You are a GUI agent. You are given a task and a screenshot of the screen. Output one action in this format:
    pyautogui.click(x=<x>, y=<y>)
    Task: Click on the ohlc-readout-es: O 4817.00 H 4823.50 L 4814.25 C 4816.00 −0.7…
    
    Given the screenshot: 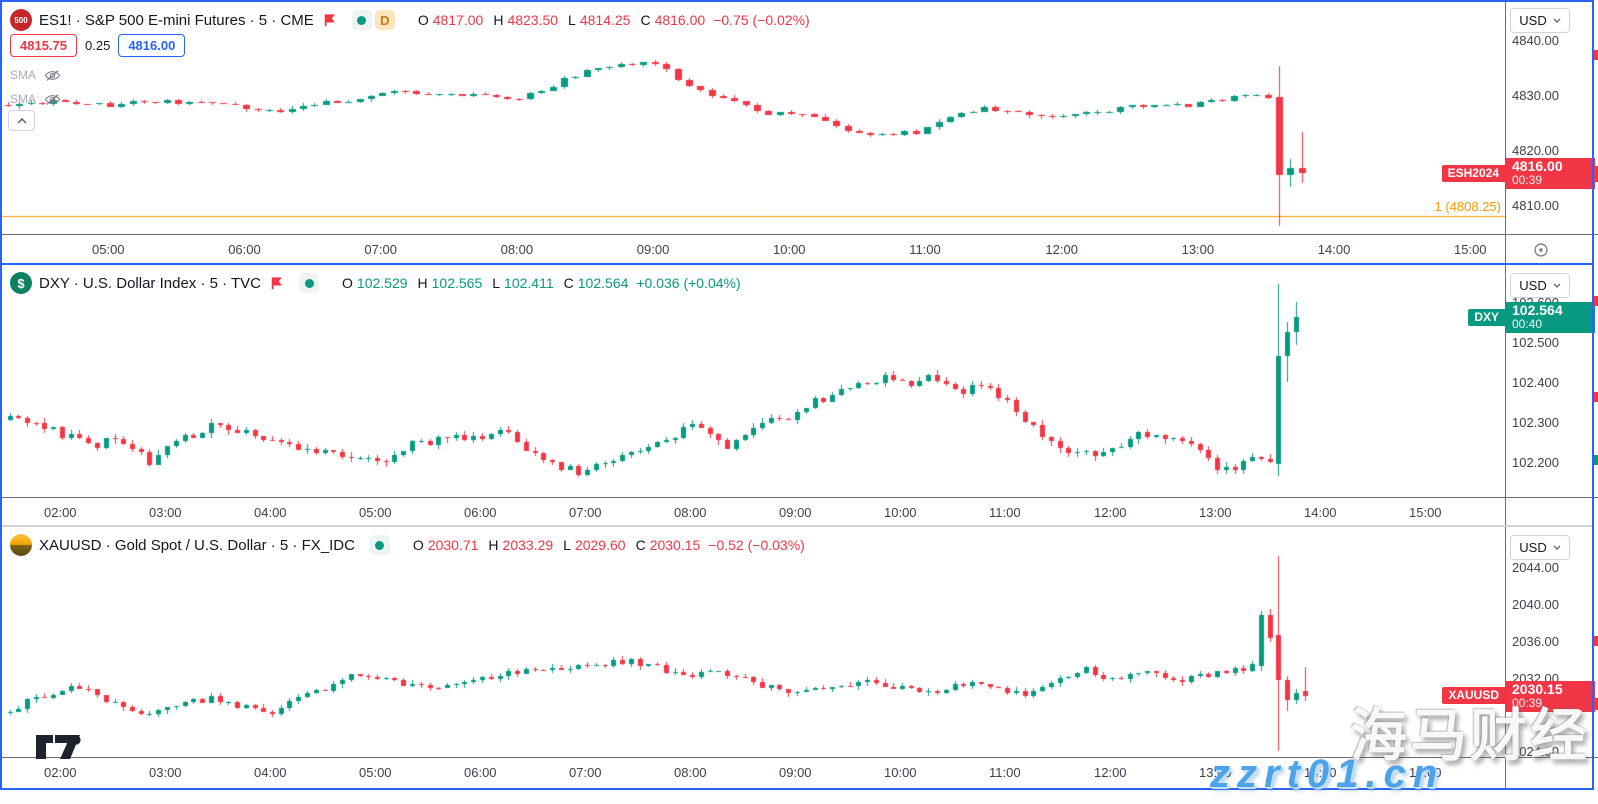 What is the action you would take?
    pyautogui.click(x=611, y=20)
    